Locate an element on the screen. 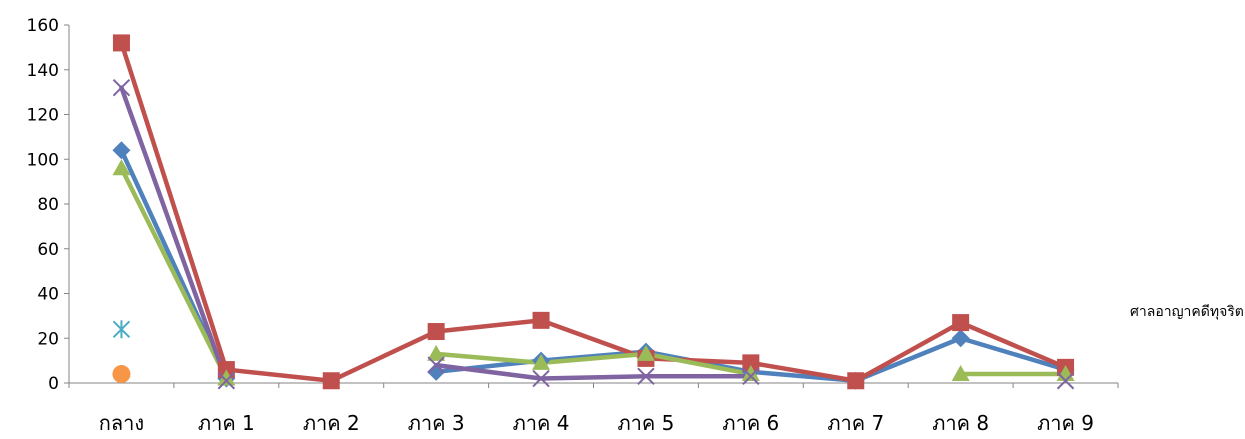 This screenshot has height=439, width=1245. x-tick-label: ภาค 1 is located at coordinates (226, 423).